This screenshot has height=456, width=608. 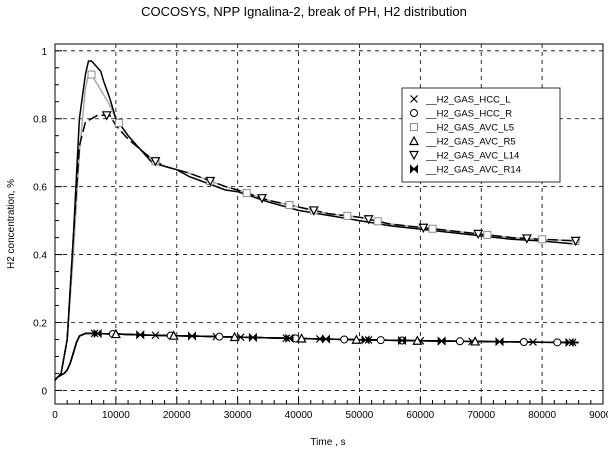 What do you see at coordinates (40, 120) in the screenshot?
I see `y-tick-label: 0.8` at bounding box center [40, 120].